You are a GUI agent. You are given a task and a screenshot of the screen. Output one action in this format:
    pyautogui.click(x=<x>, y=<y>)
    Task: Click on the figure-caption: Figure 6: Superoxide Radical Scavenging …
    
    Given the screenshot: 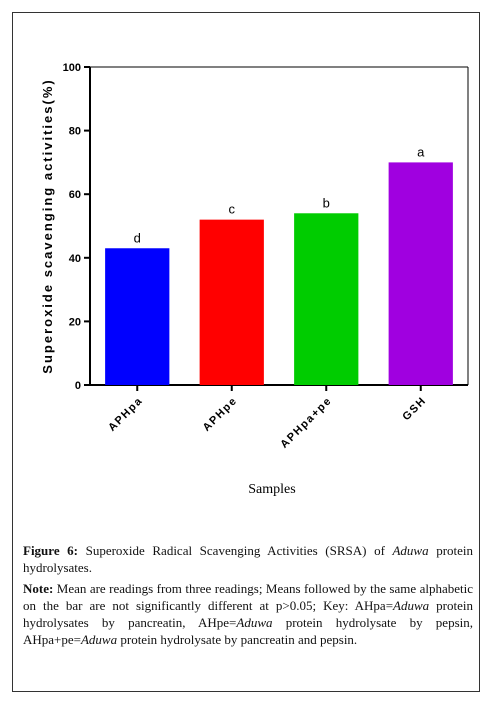 What is the action you would take?
    pyautogui.click(x=248, y=559)
    